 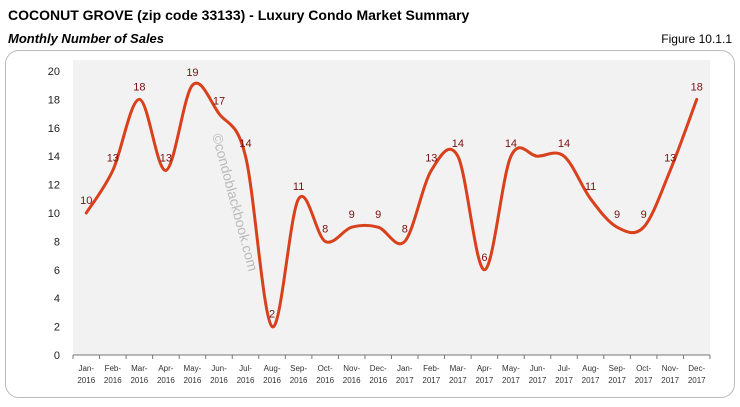 I want to click on y-tick-label: 8, so click(x=57, y=242).